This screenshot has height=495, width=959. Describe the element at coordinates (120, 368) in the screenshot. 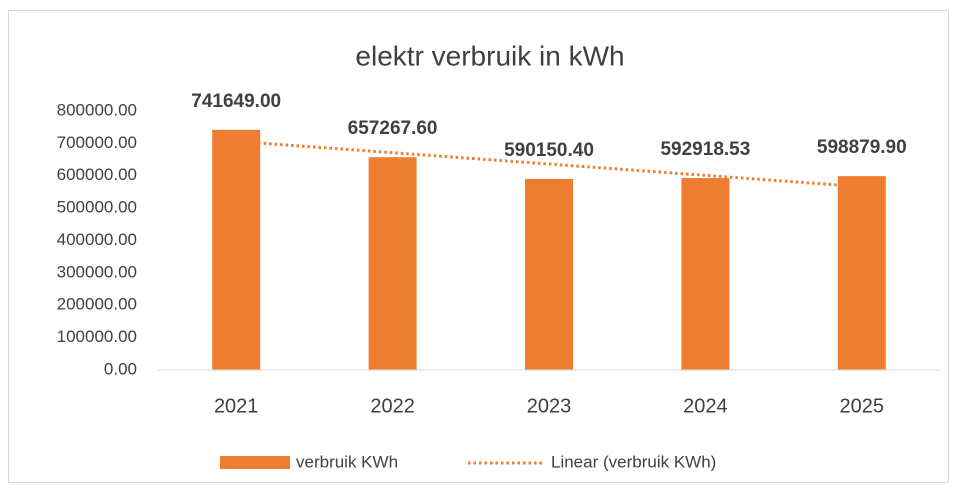

I see `y-tick-label: 0.00` at that location.